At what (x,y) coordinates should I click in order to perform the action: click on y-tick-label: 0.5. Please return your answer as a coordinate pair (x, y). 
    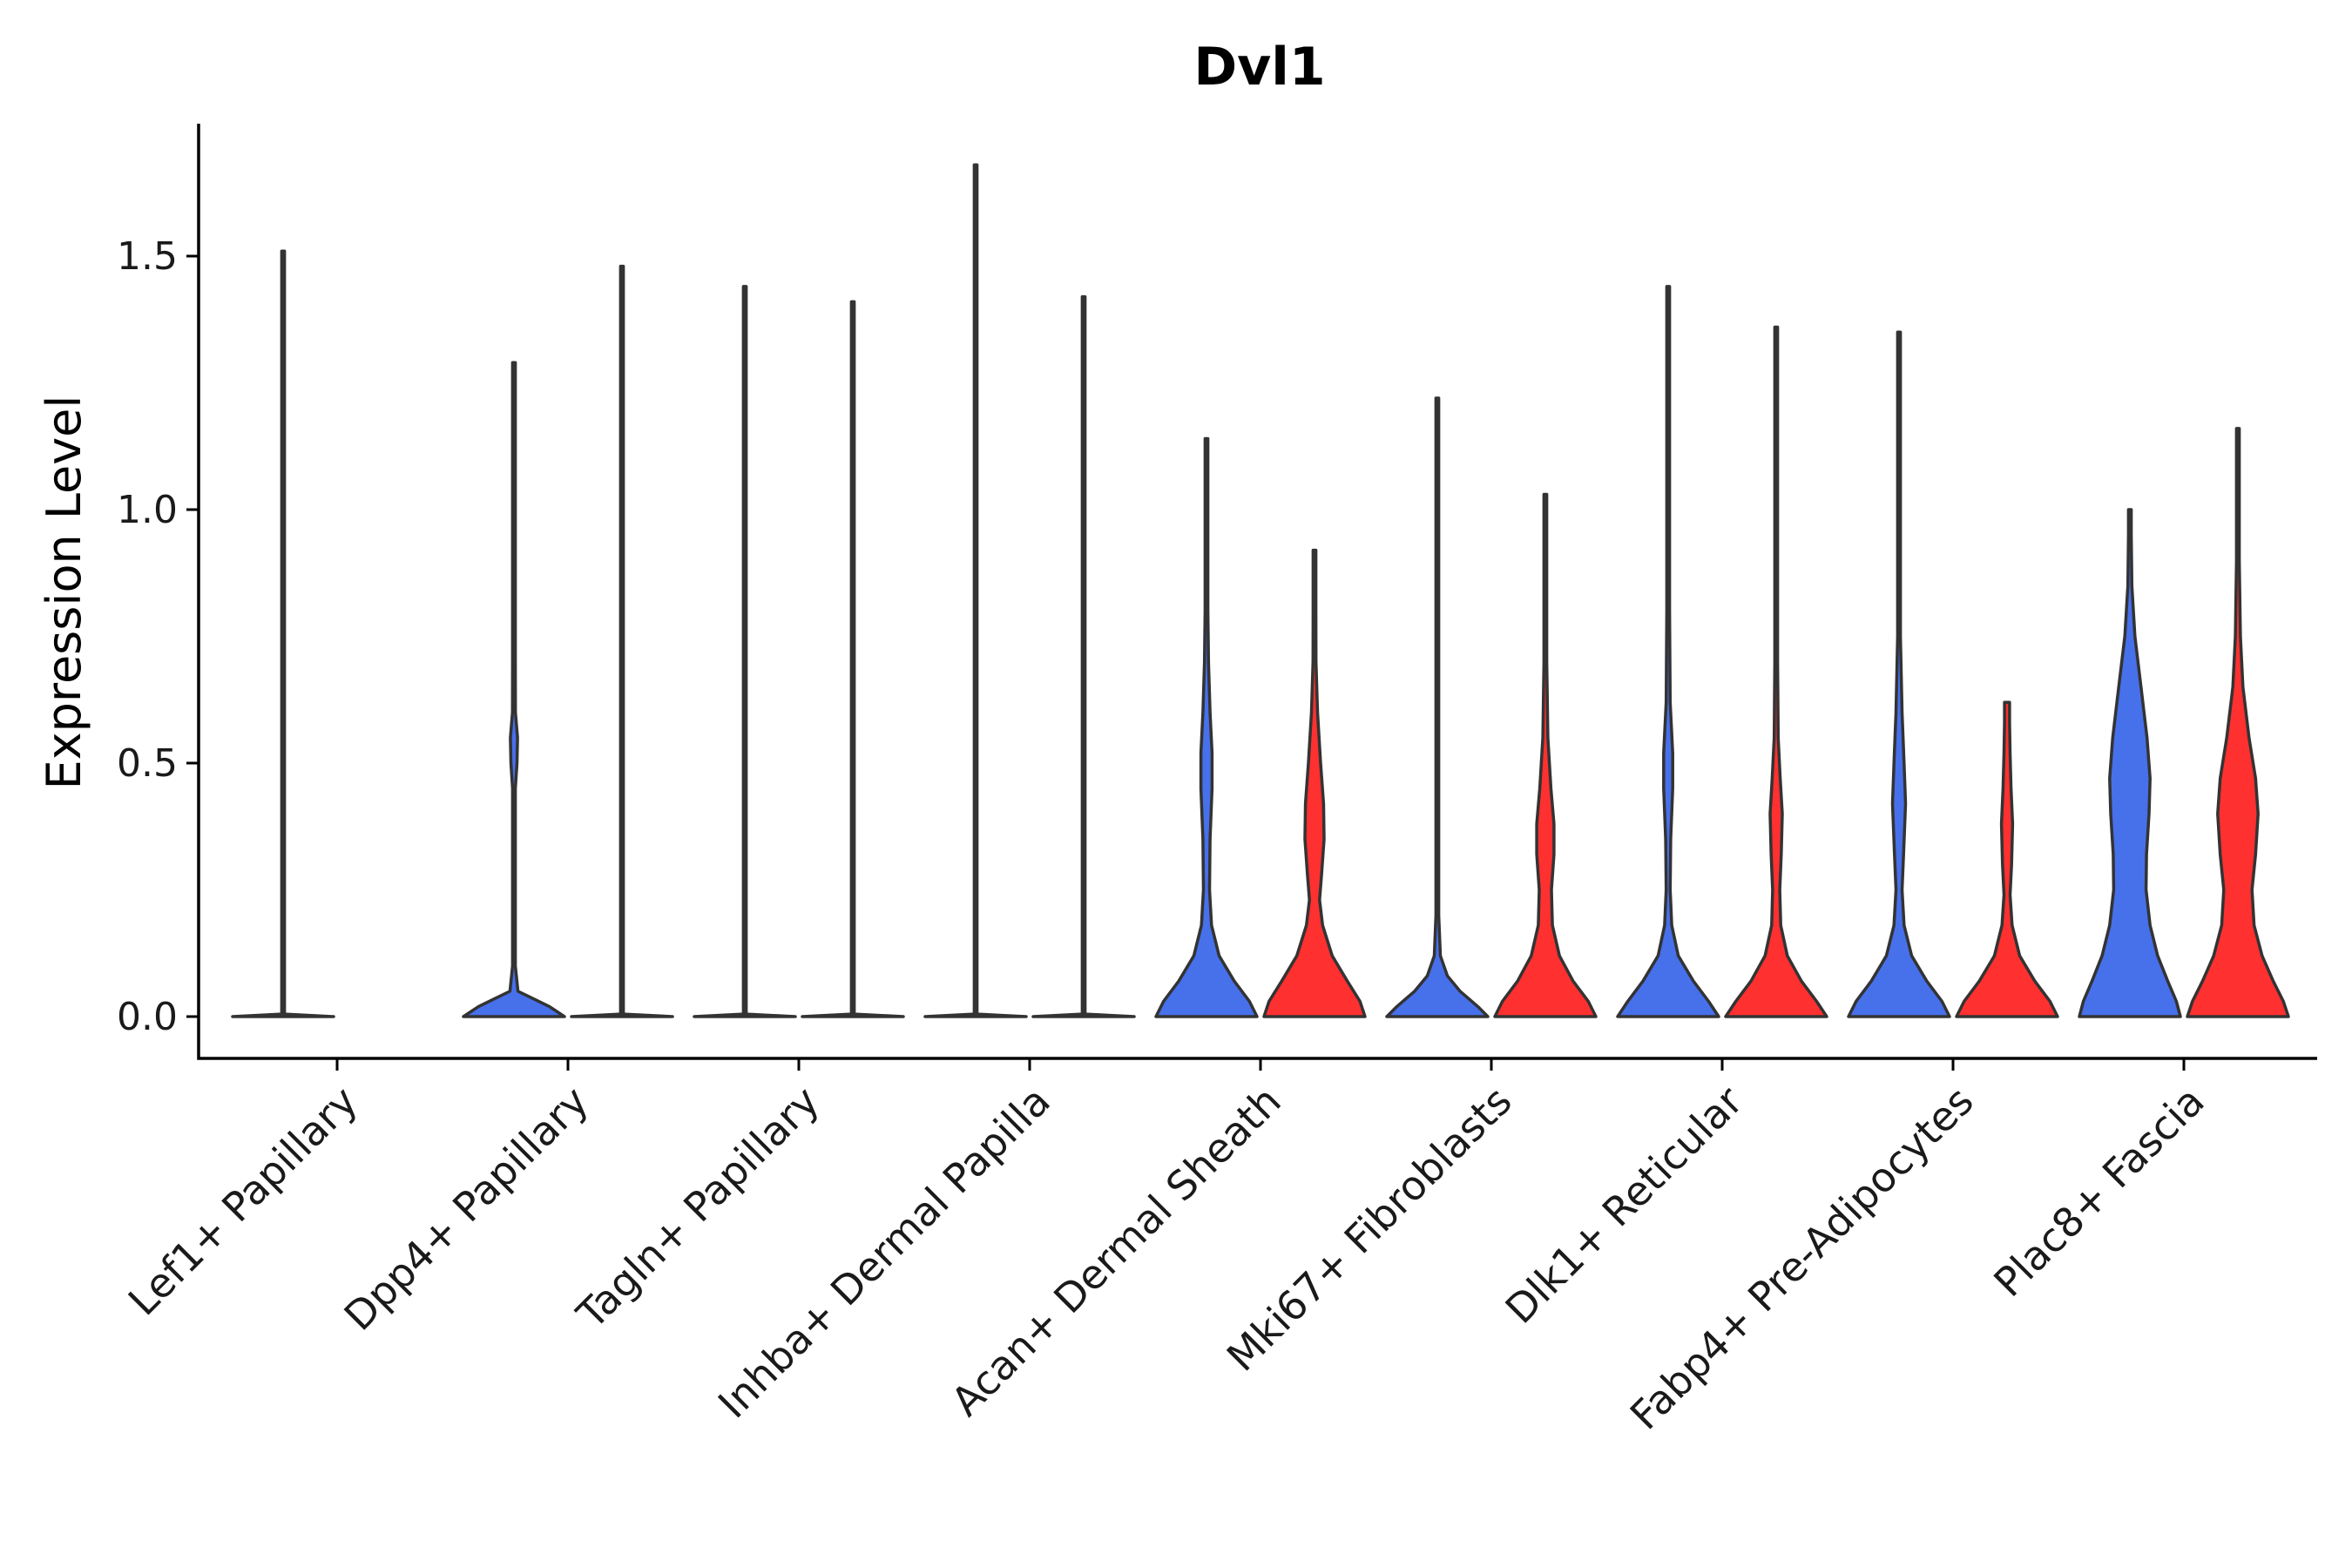
    Looking at the image, I should click on (147, 763).